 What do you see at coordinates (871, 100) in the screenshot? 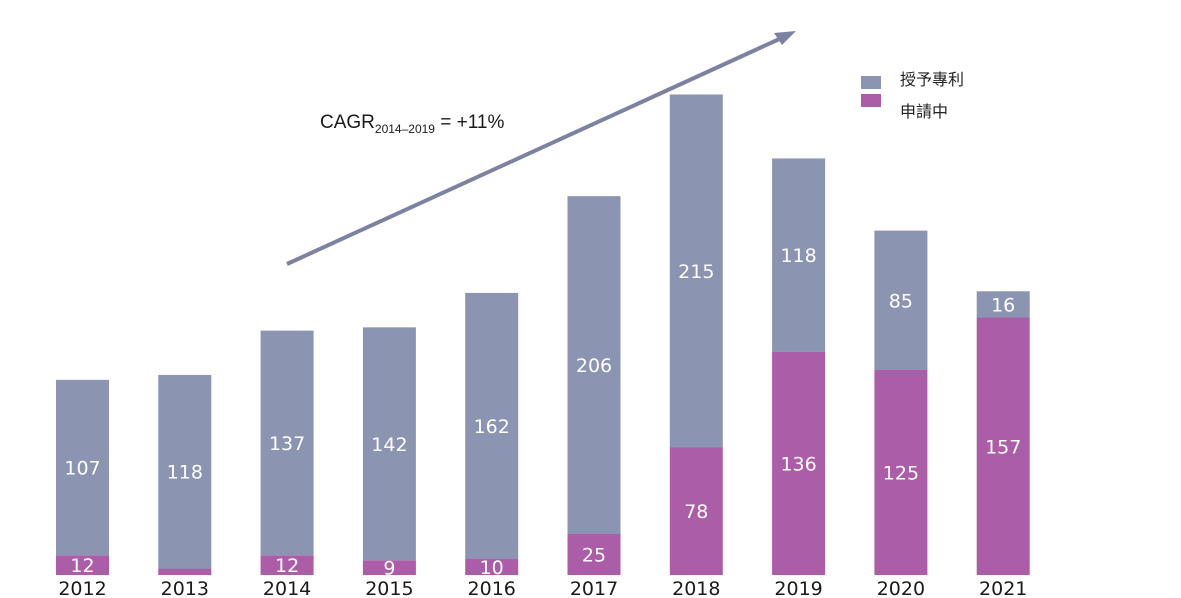
I see `legend-swatch-pending` at bounding box center [871, 100].